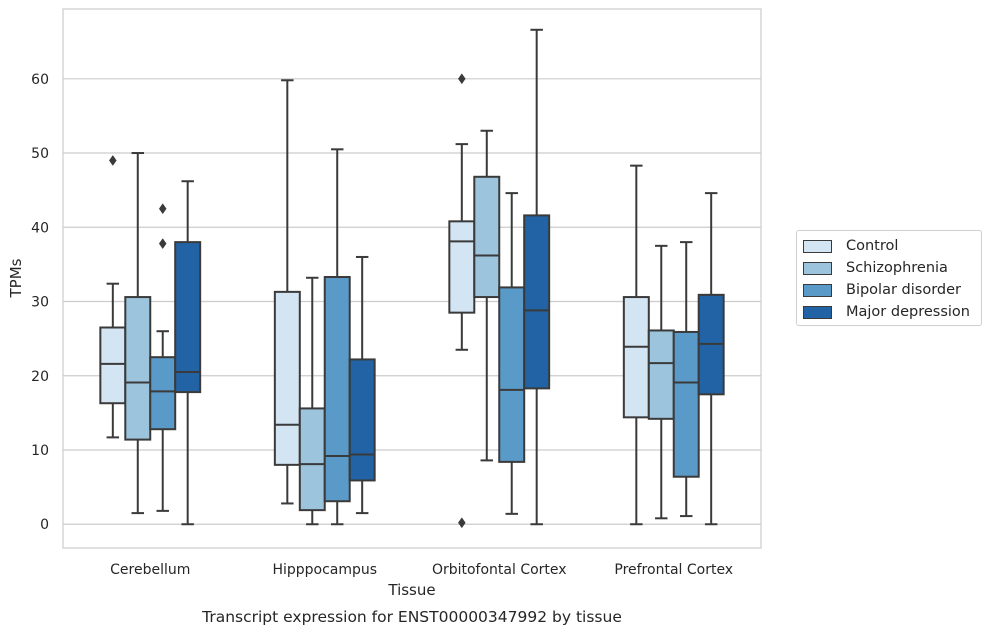 The image size is (993, 638). Describe the element at coordinates (872, 246) in the screenshot. I see `legend-label: Control` at that location.